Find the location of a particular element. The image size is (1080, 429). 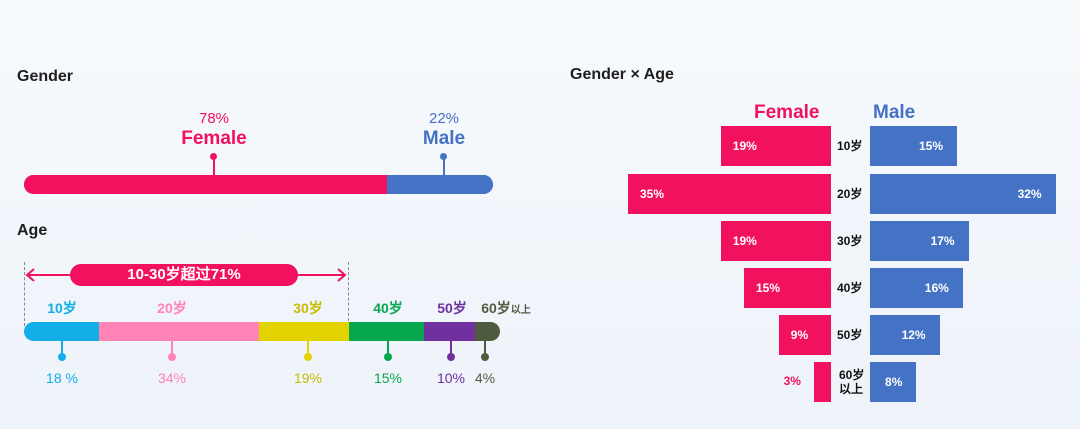

female-bar-1: 35% is located at coordinates (729, 194).